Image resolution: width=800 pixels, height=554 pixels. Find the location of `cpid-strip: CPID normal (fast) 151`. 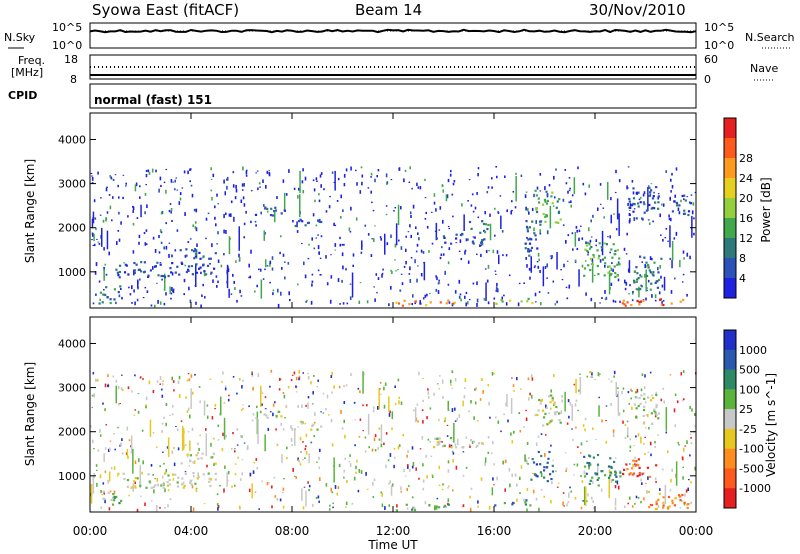

cpid-strip: CPID normal (fast) 151 is located at coordinates (352, 96).